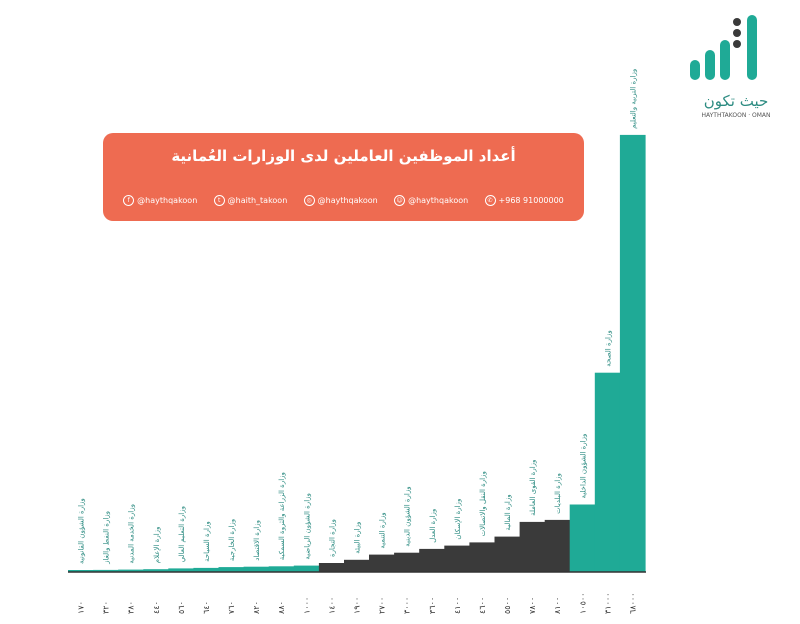 The width and height of the screenshot is (800, 624). Describe the element at coordinates (157, 545) in the screenshot. I see `category-label: وزارة الإعلام` at that location.